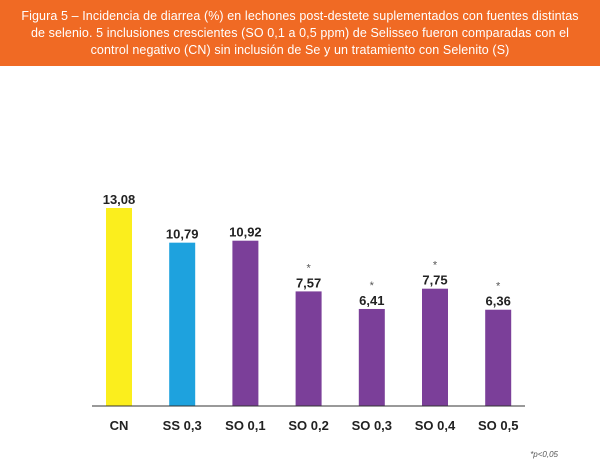  What do you see at coordinates (544, 454) in the screenshot?
I see `significance-footnote: *p<0,05` at bounding box center [544, 454].